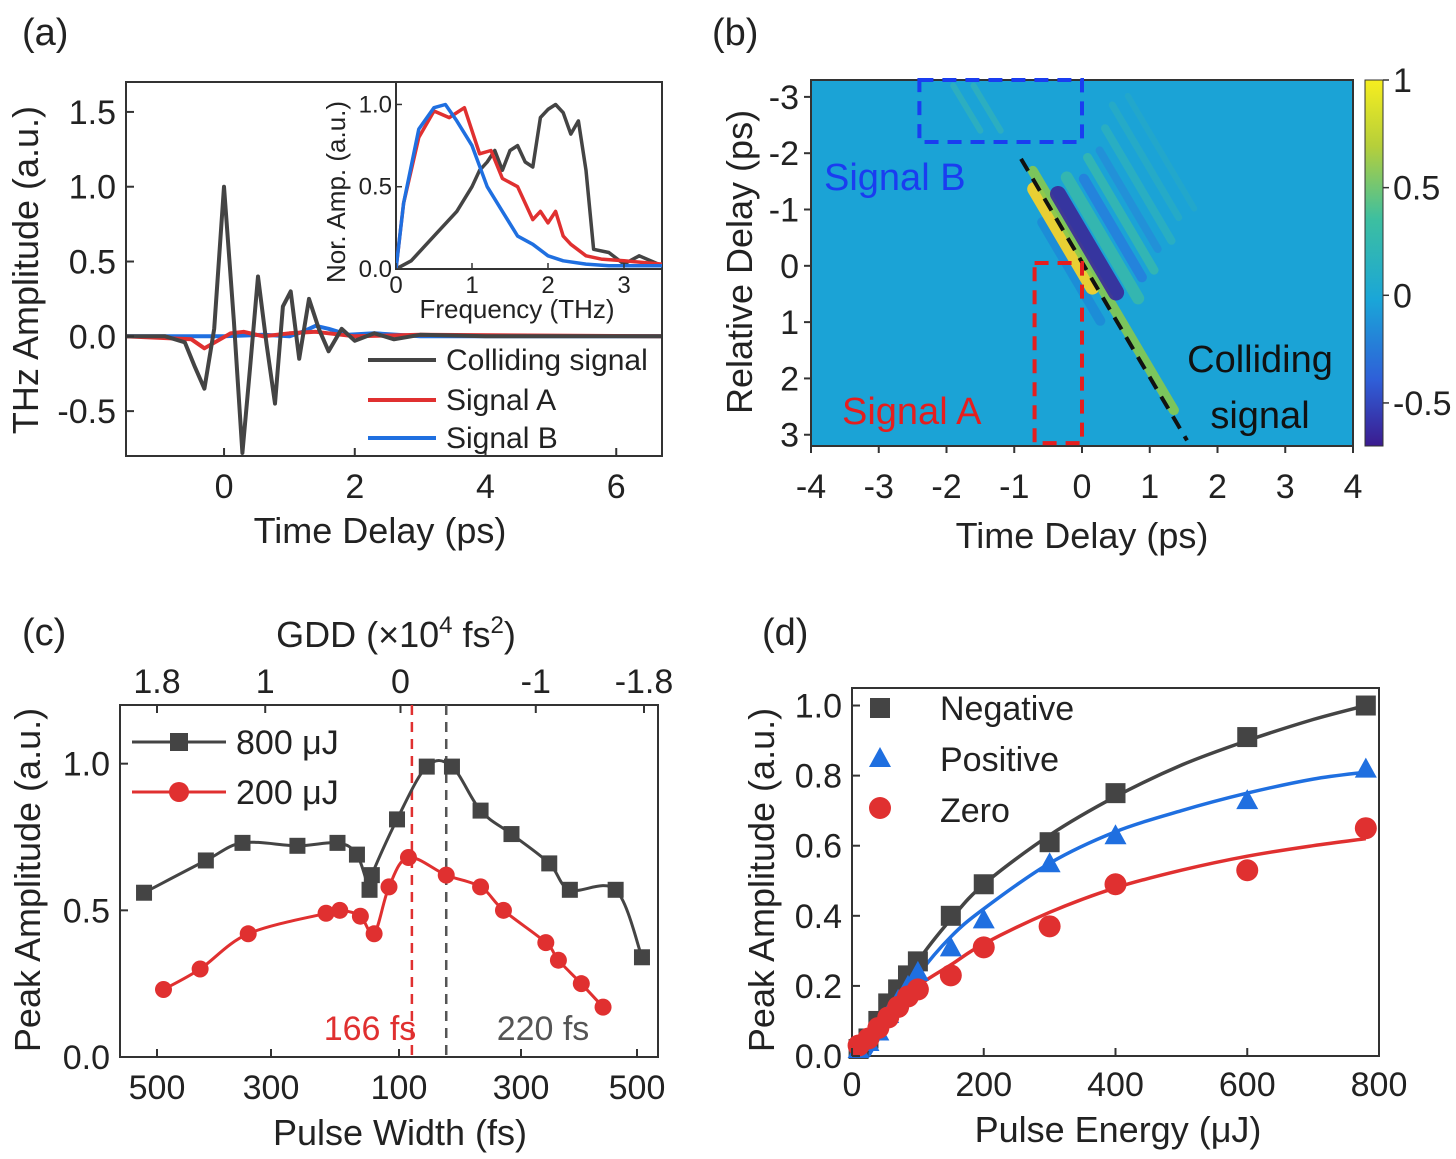  I want to click on panel-a-ticks: 0 2 4 6 -0.5 0.0 0.5 1.0 1.5, so click(341, 300).